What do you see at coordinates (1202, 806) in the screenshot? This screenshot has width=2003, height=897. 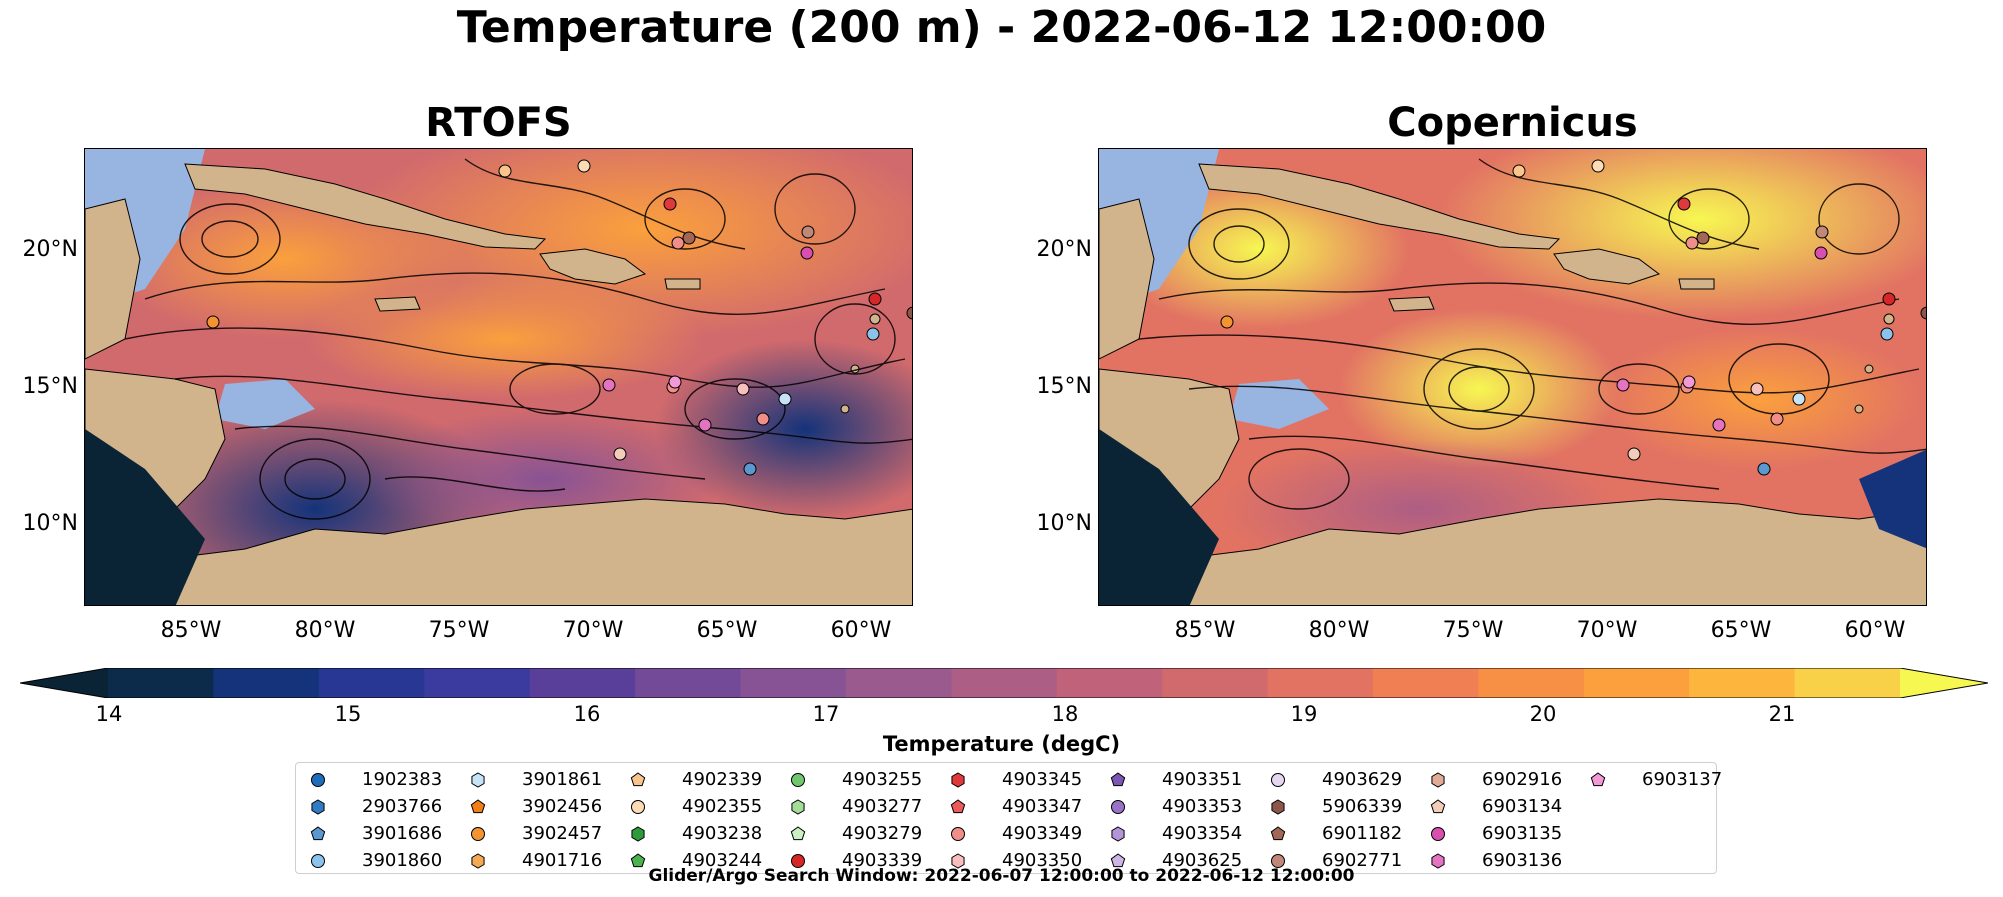 I see `legend-entry-label: 4903353` at bounding box center [1202, 806].